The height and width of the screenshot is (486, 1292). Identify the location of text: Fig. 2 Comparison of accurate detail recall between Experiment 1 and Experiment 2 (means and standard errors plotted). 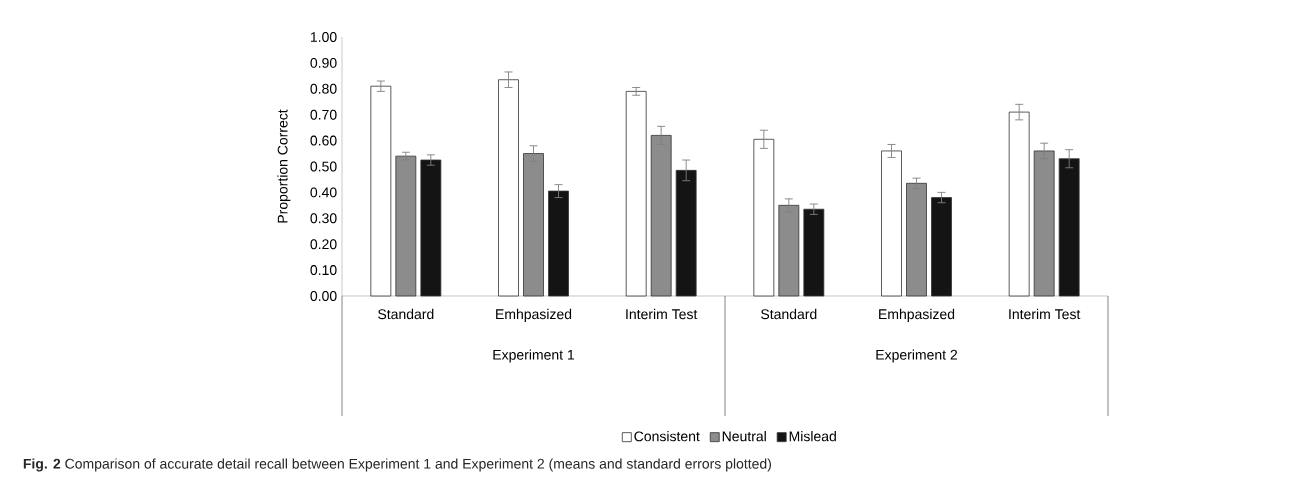
(397, 465).